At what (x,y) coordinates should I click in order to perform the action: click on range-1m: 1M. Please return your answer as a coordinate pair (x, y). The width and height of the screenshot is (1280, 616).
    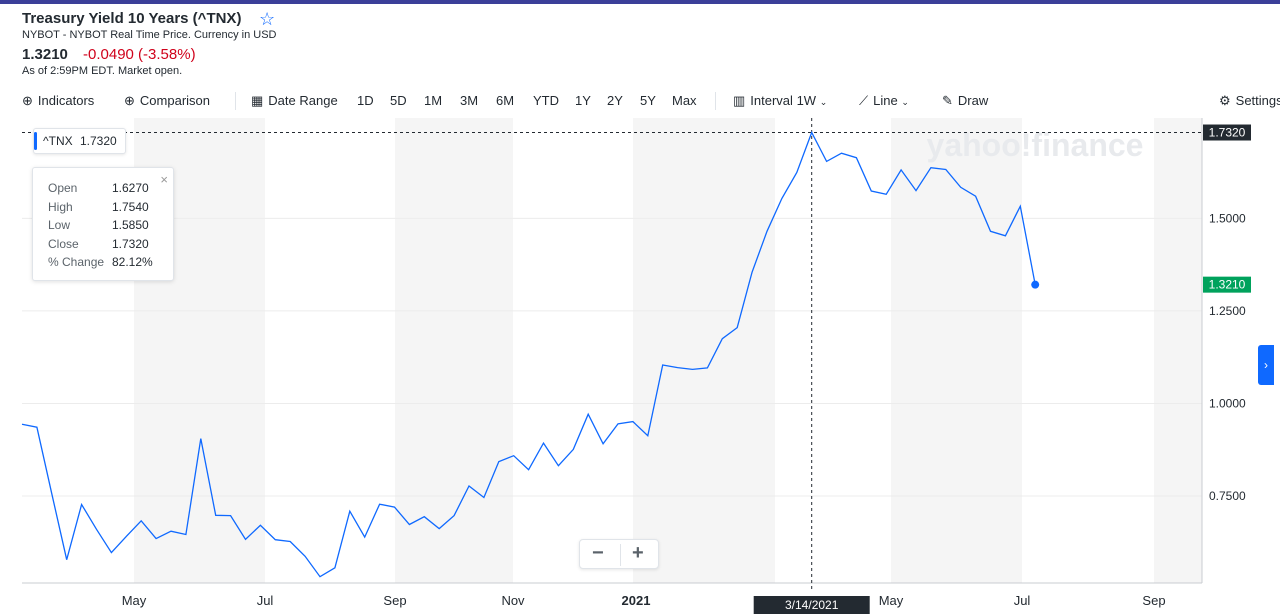
    Looking at the image, I should click on (433, 100).